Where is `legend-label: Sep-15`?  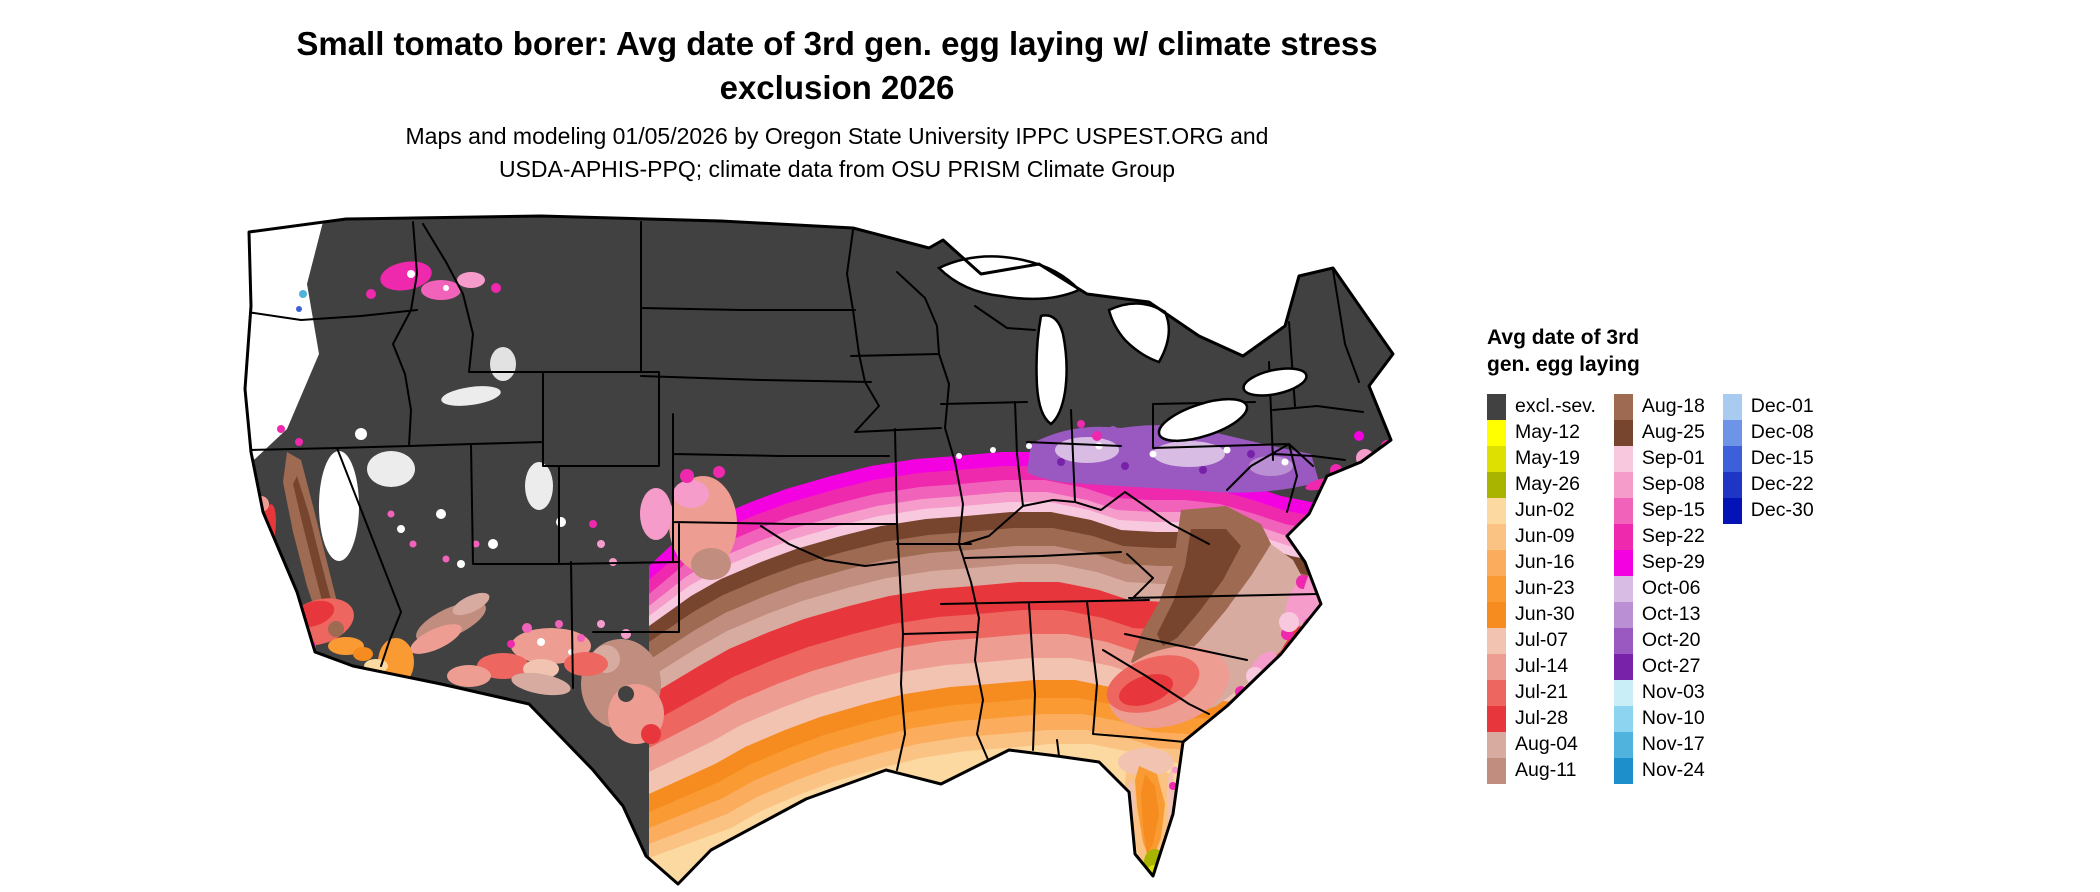 legend-label: Sep-15 is located at coordinates (1673, 510).